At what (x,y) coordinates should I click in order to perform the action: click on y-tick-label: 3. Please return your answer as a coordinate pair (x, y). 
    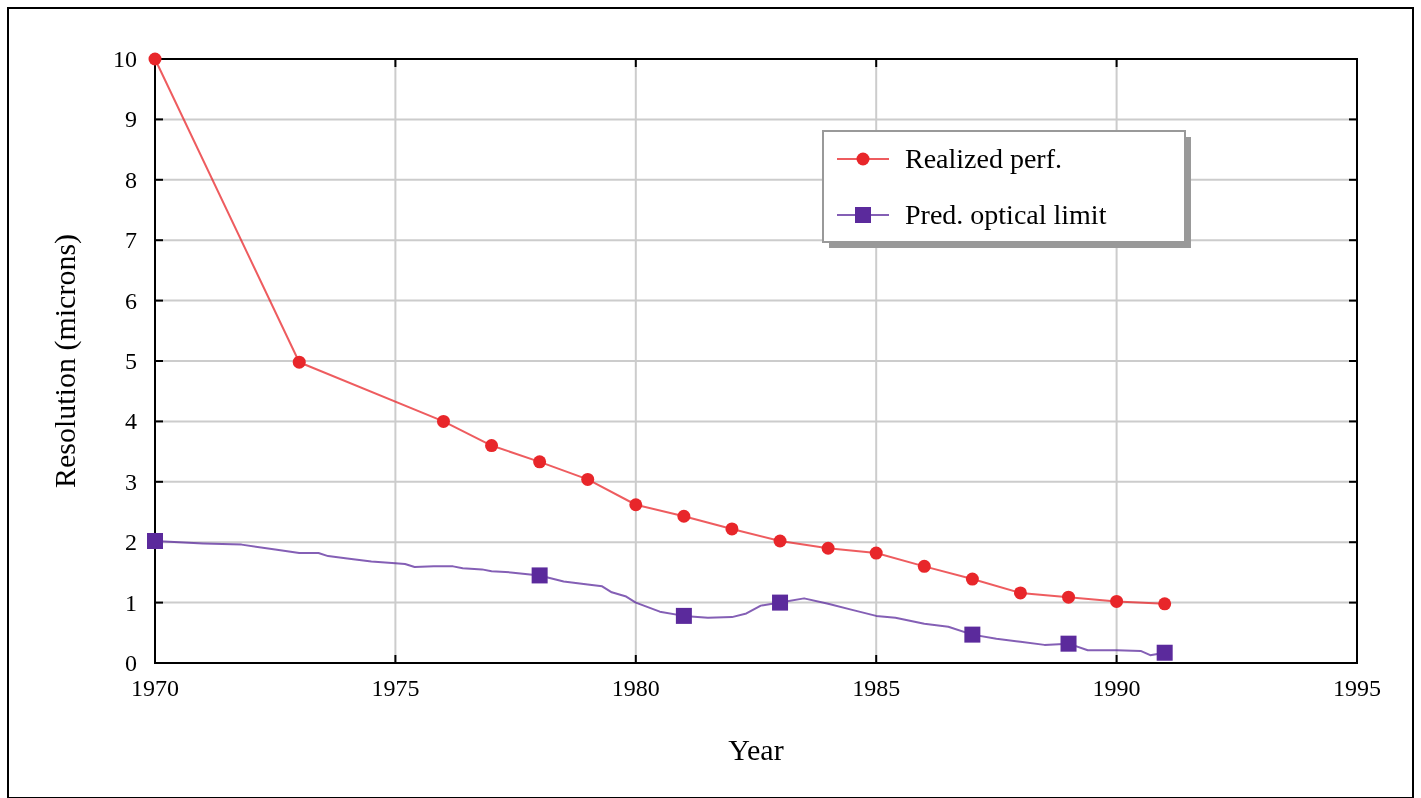
    Looking at the image, I should click on (131, 481).